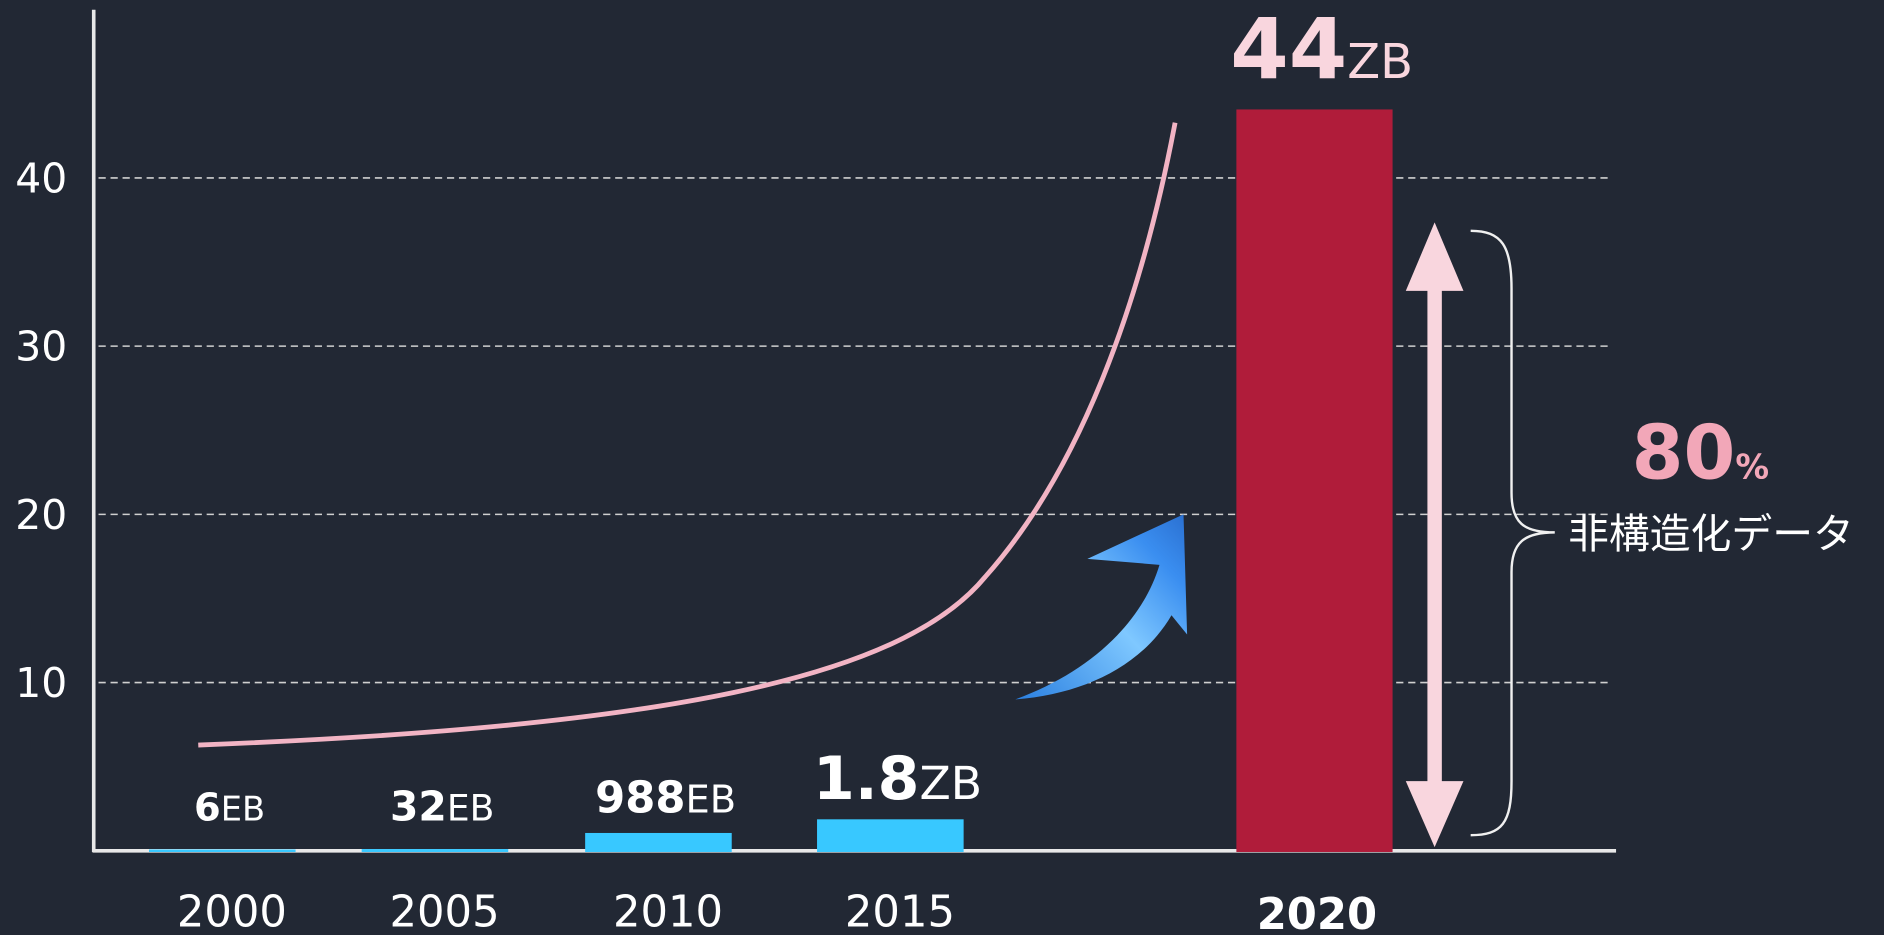 This screenshot has height=935, width=1884. Describe the element at coordinates (232, 911) in the screenshot. I see `x-tick-label: 2000` at that location.